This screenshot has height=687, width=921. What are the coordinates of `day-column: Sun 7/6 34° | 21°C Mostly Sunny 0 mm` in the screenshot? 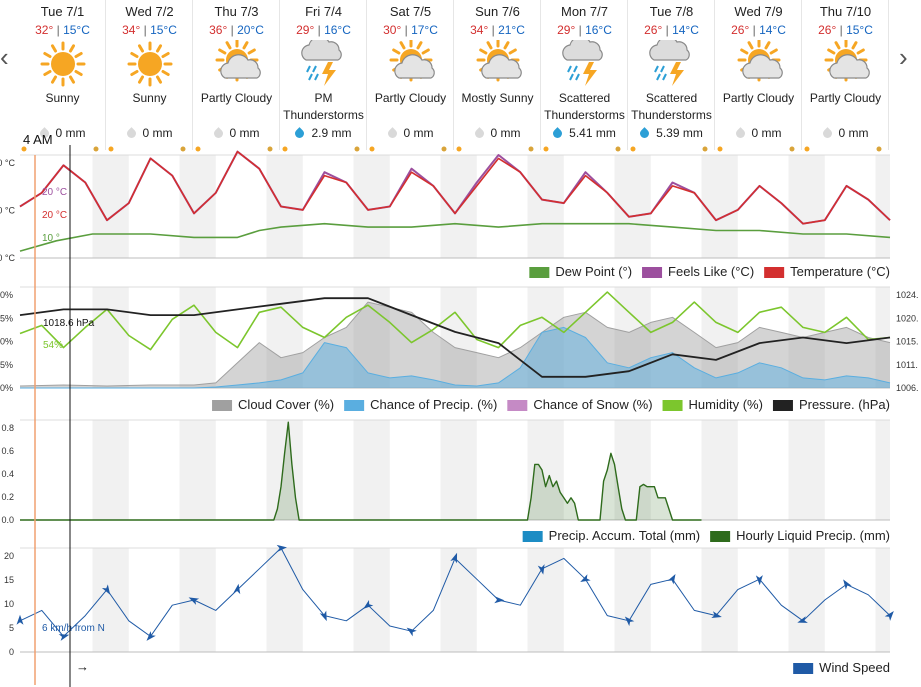 It's located at (498, 75).